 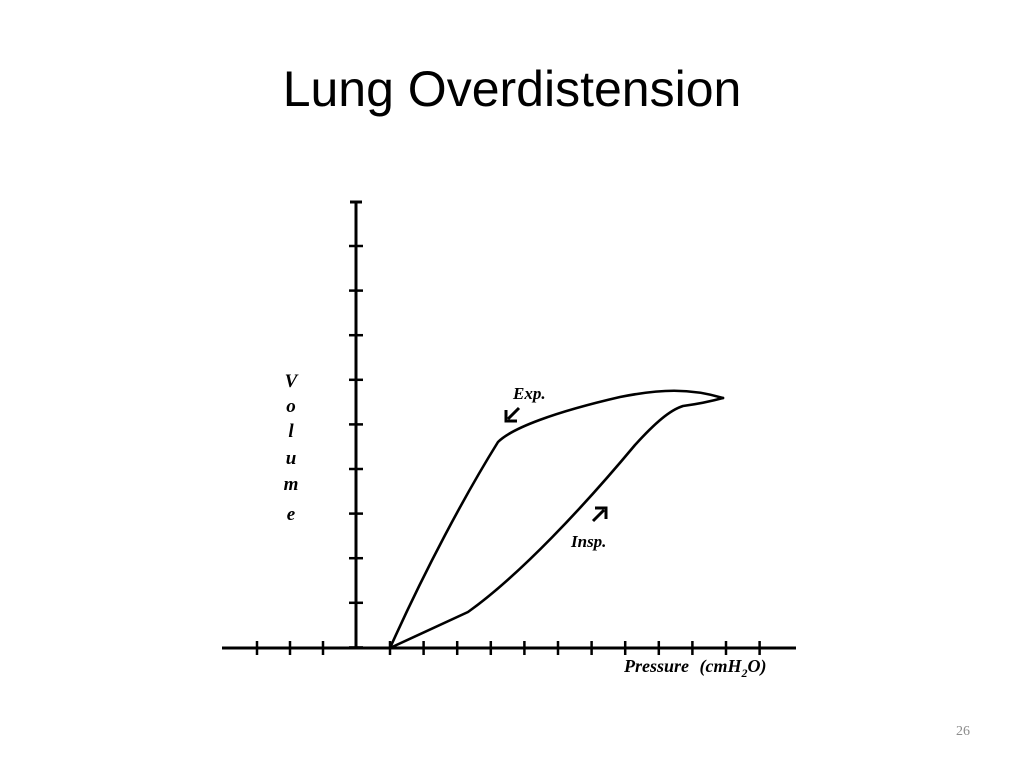 I want to click on y-label-letter: o, so click(x=291, y=406).